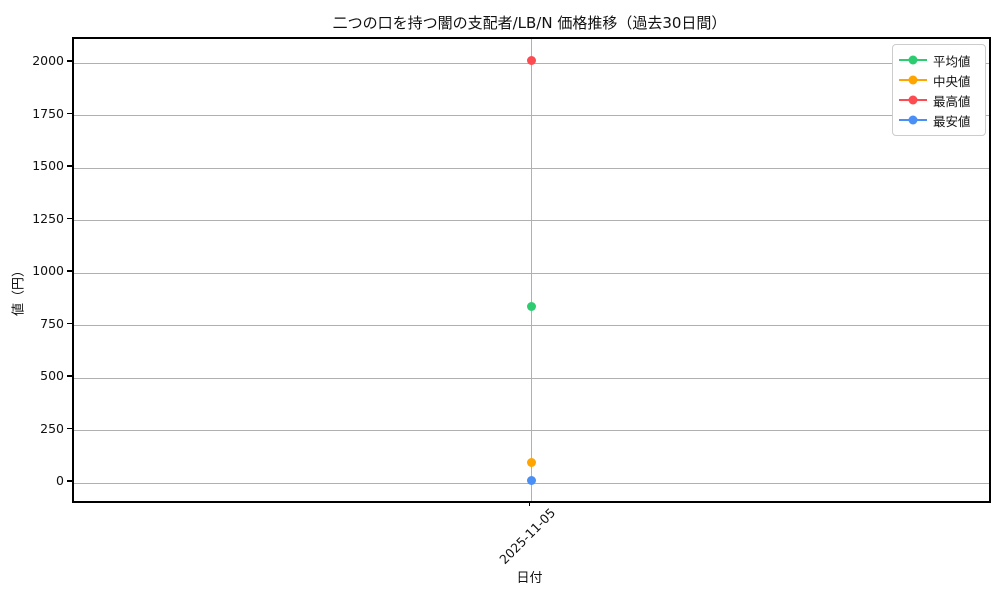 The height and width of the screenshot is (600, 1000). What do you see at coordinates (952, 61) in the screenshot?
I see `legend-label-average: 平均値` at bounding box center [952, 61].